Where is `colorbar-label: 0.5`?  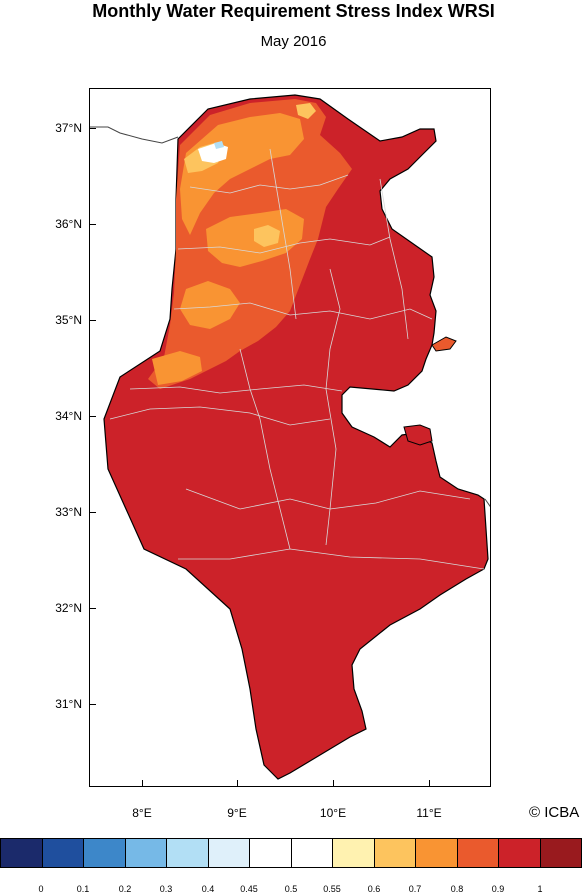
colorbar-label: 0.5 is located at coordinates (291, 889).